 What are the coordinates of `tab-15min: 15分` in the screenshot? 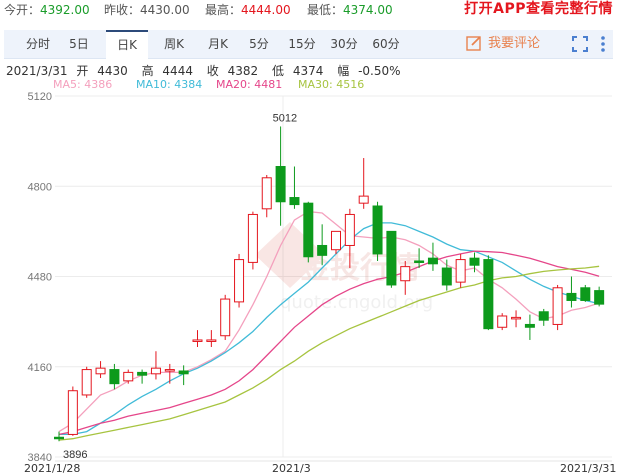 It's located at (302, 44).